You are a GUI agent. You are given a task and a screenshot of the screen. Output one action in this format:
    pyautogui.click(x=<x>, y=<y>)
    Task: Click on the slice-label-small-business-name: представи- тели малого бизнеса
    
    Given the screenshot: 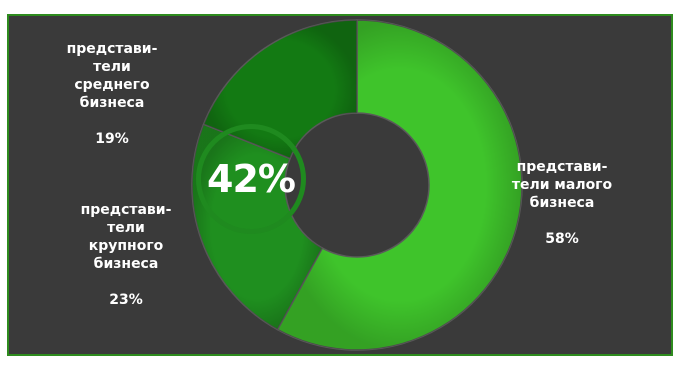 What is the action you would take?
    pyautogui.click(x=562, y=185)
    